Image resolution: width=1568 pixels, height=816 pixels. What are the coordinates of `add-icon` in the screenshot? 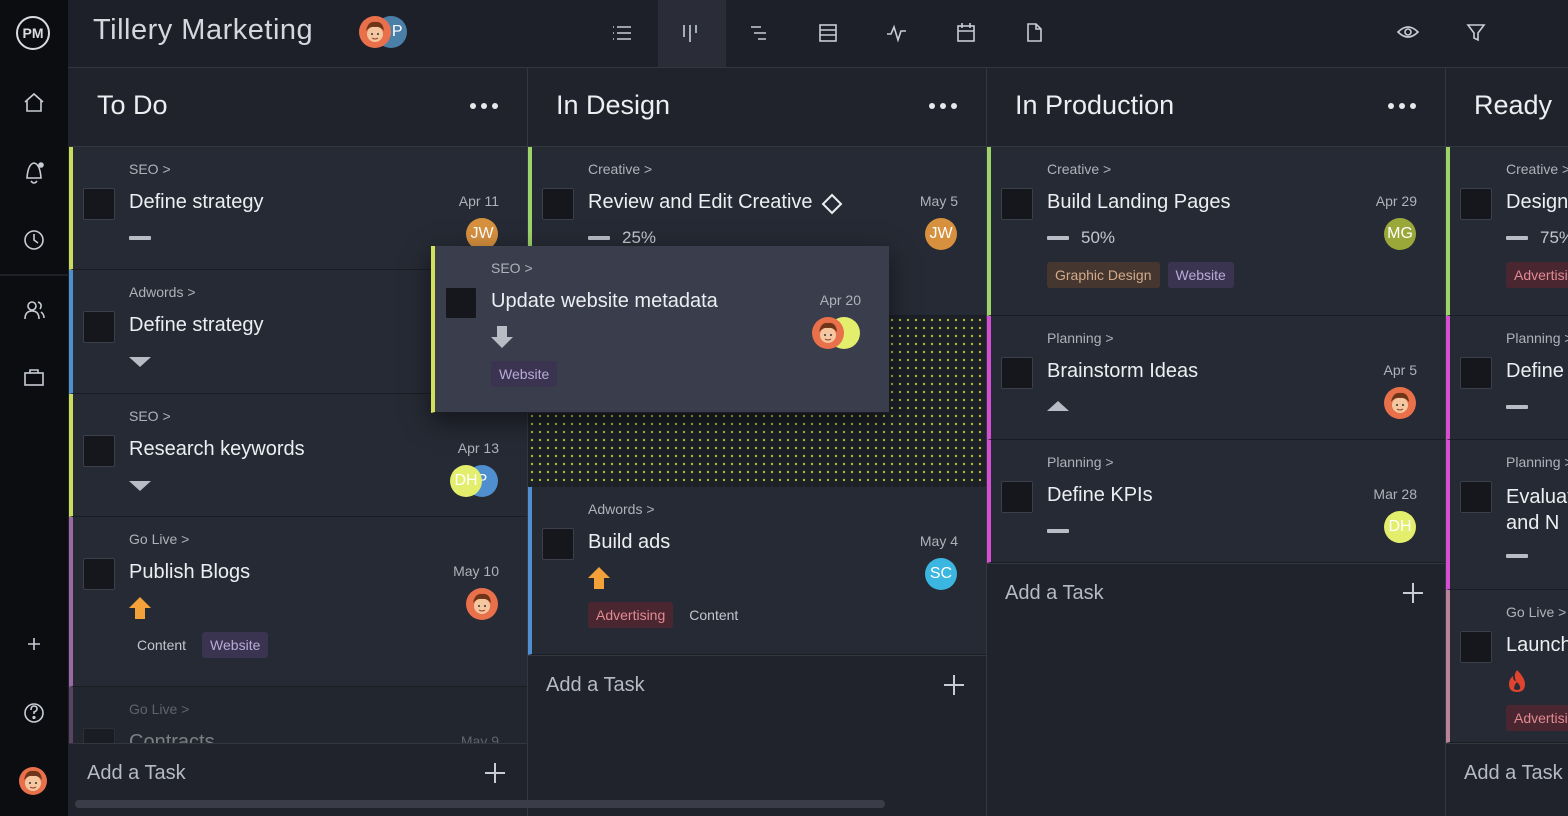 It's located at (34, 644).